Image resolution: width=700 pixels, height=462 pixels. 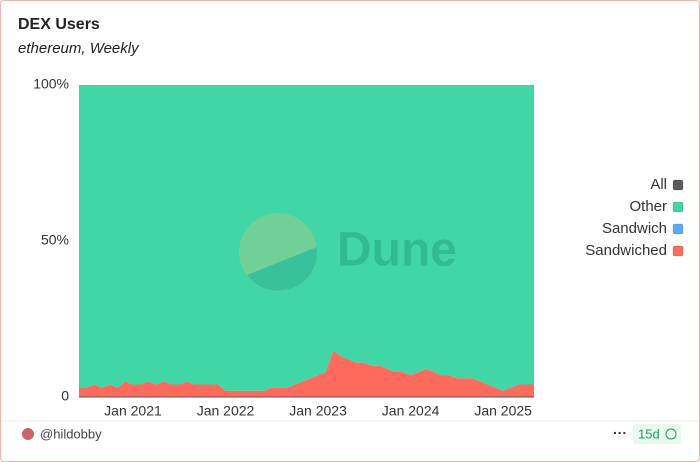 I want to click on y-tick-label: 100%, so click(x=51, y=84).